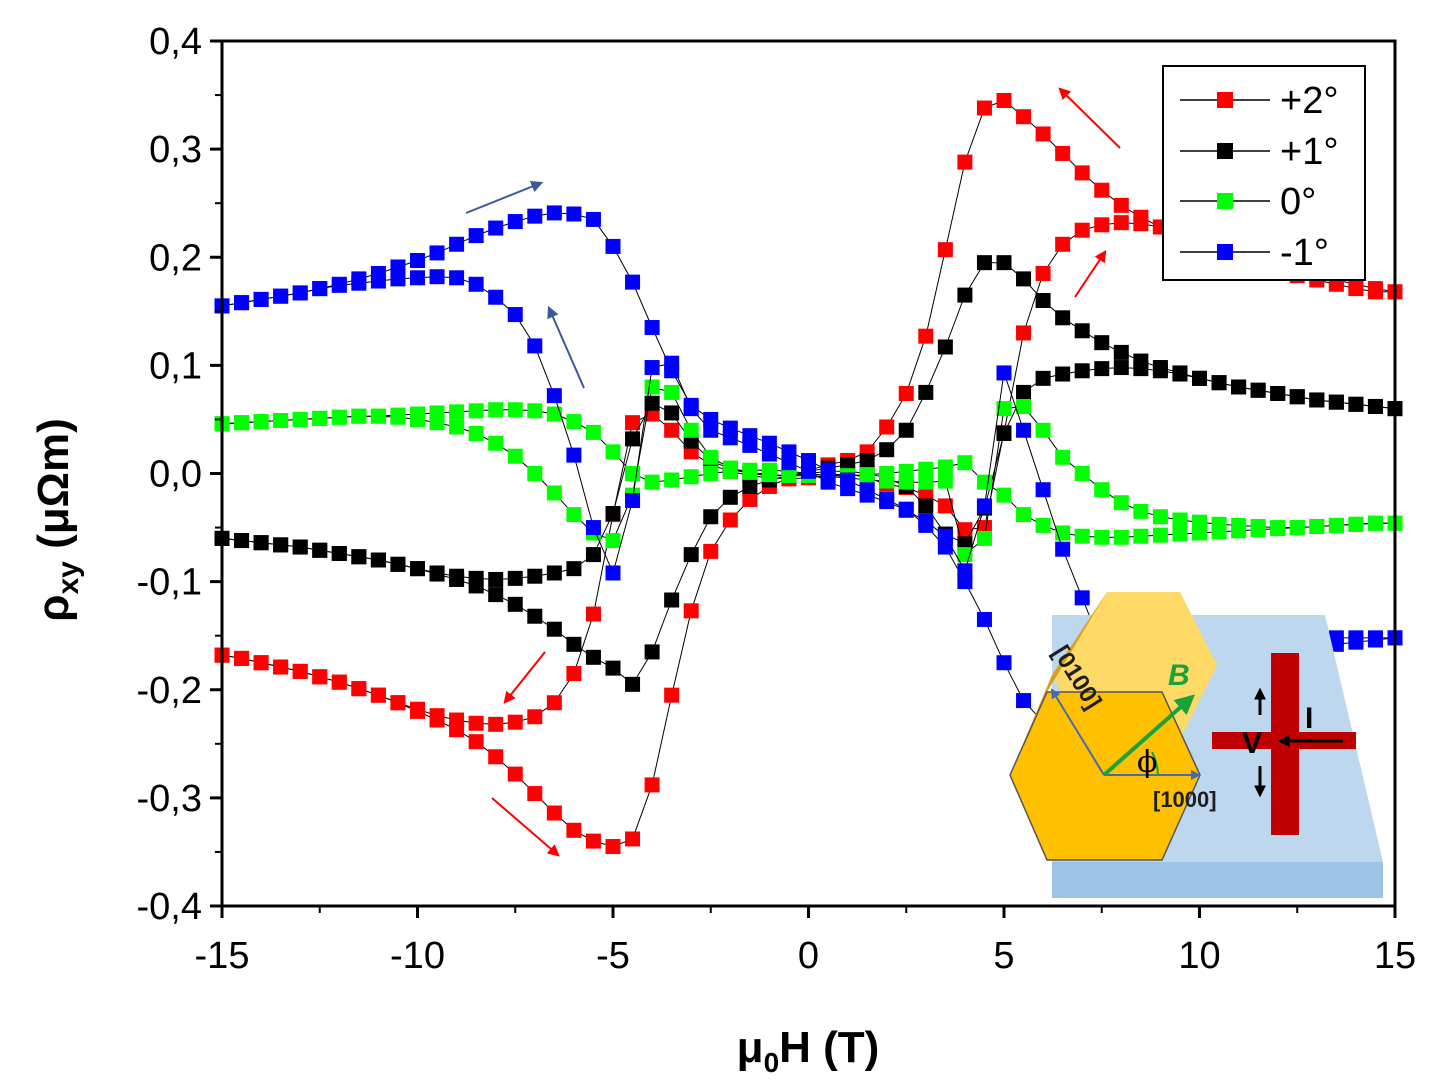 This screenshot has height=1087, width=1441. Describe the element at coordinates (1003, 956) in the screenshot. I see `x-tick-label: 5` at that location.